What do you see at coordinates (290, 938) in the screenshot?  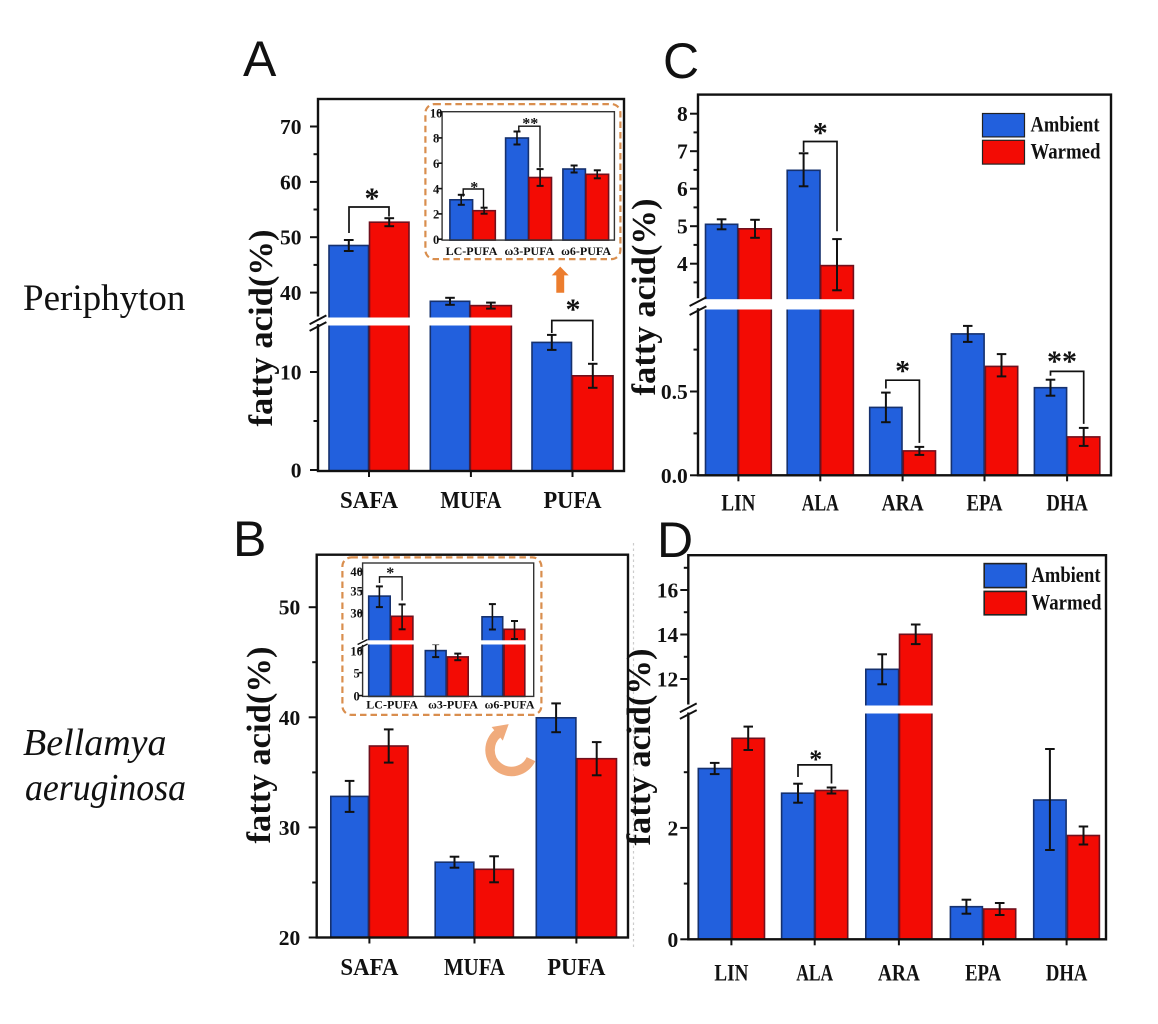 I see `svg-text: 20` at bounding box center [290, 938].